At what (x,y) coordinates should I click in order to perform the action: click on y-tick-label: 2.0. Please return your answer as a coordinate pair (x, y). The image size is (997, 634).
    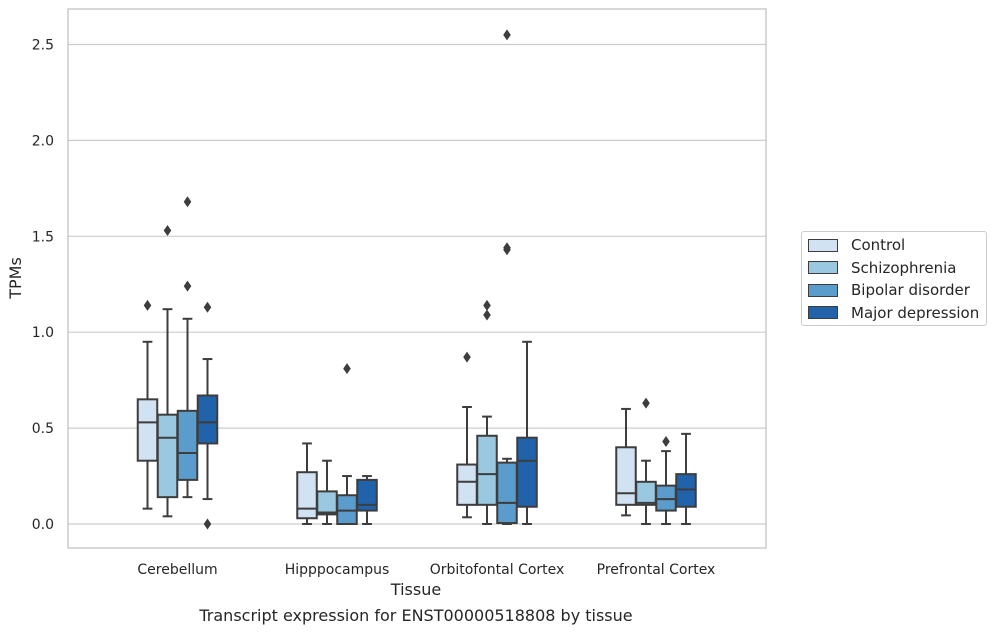
    Looking at the image, I should click on (43, 141).